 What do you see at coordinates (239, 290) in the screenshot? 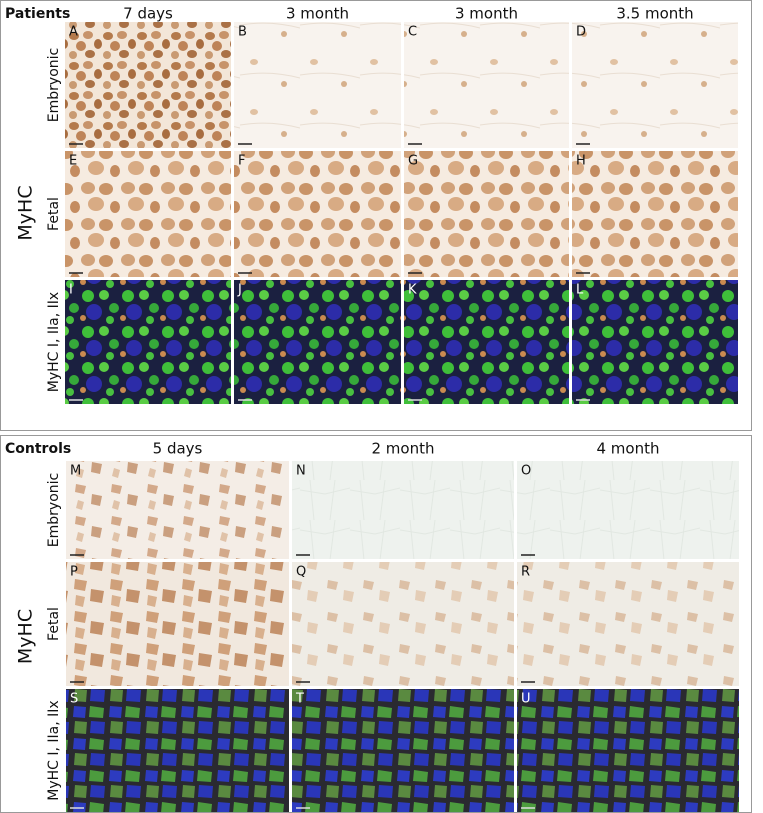
I see `panel-letter: J` at bounding box center [239, 290].